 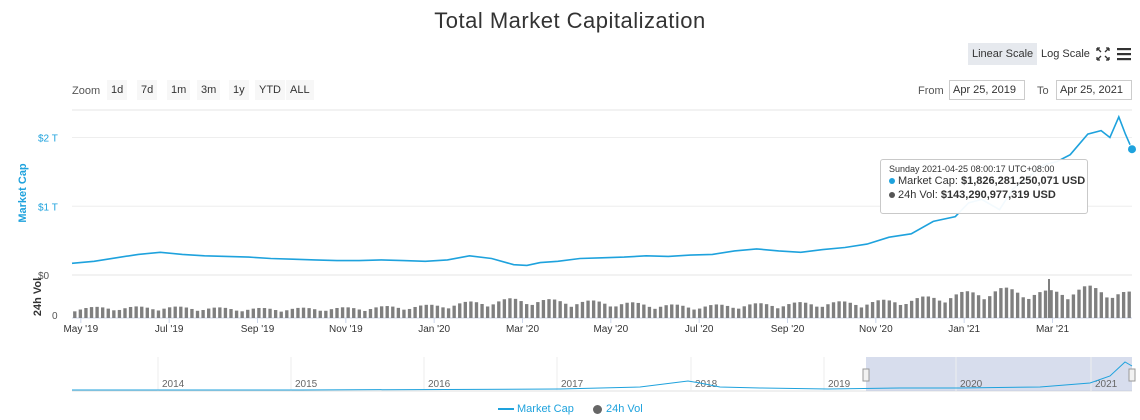 I want to click on zoom-1y-button: 1y, so click(x=239, y=90).